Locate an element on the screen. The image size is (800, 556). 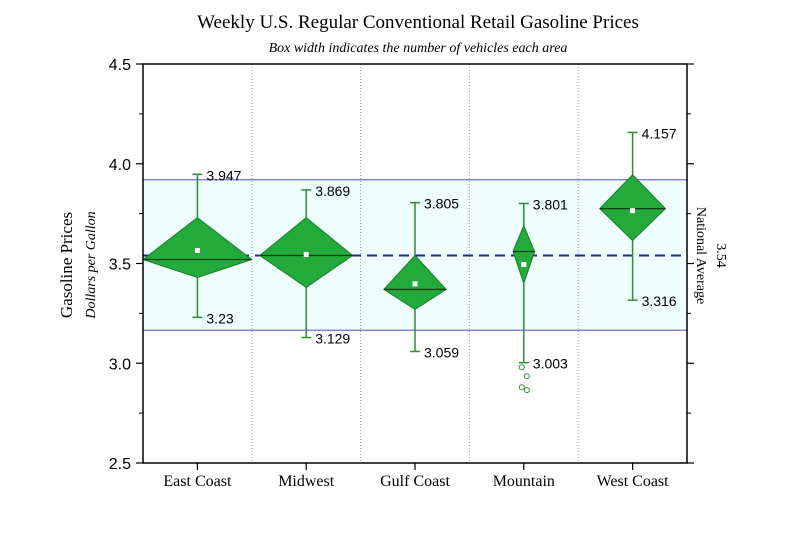
min-value-label: 3.129 is located at coordinates (332, 339).